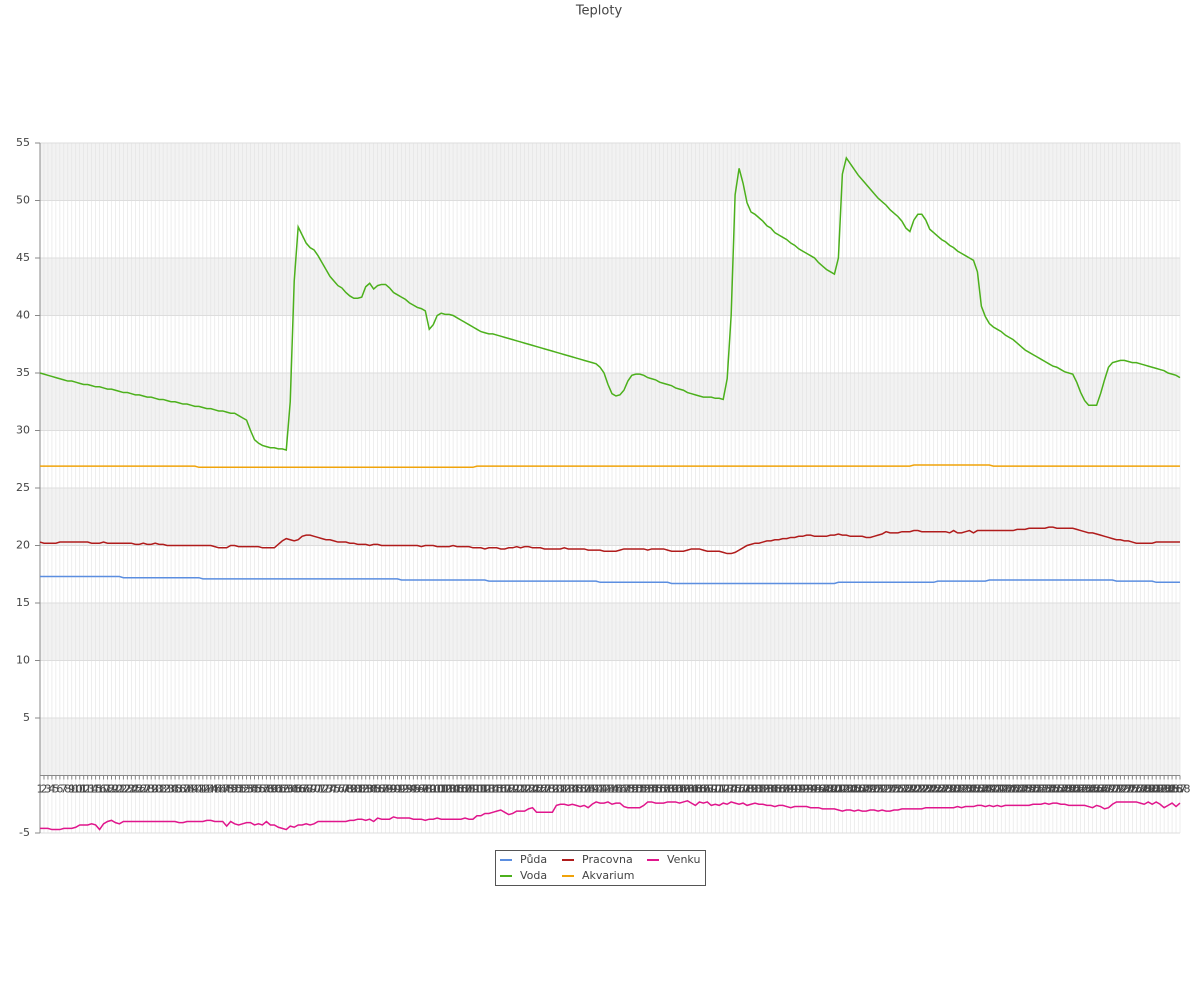  I want to click on x-tick-label: 234, so click(965, 789).